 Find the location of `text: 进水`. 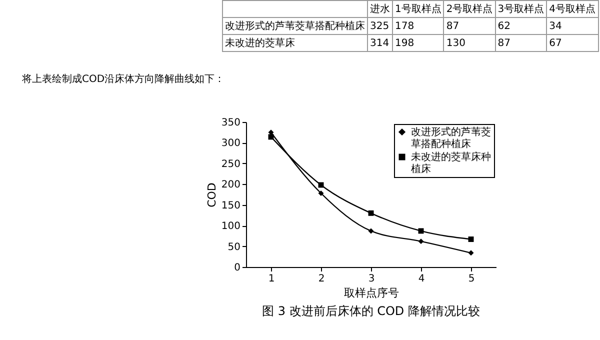

text: 进水 is located at coordinates (380, 9).